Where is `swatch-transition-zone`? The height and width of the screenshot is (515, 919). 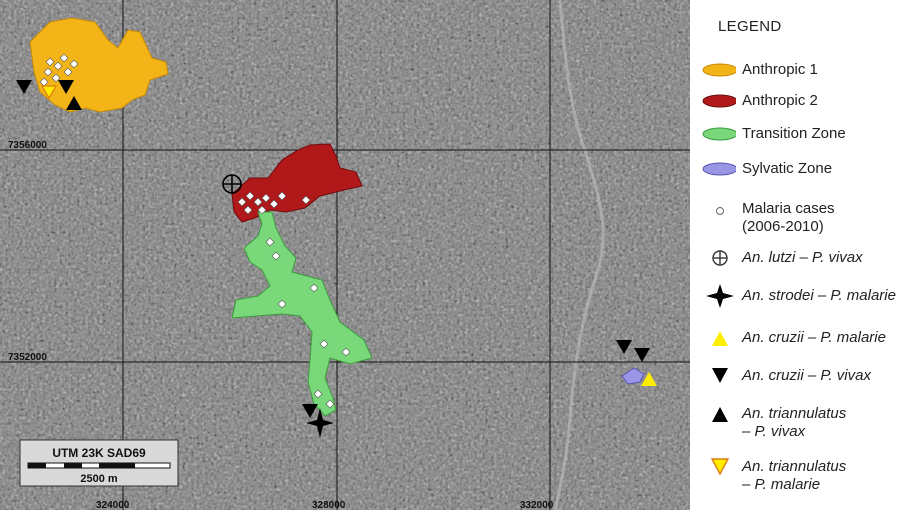
swatch-transition-zone is located at coordinates (719, 134).